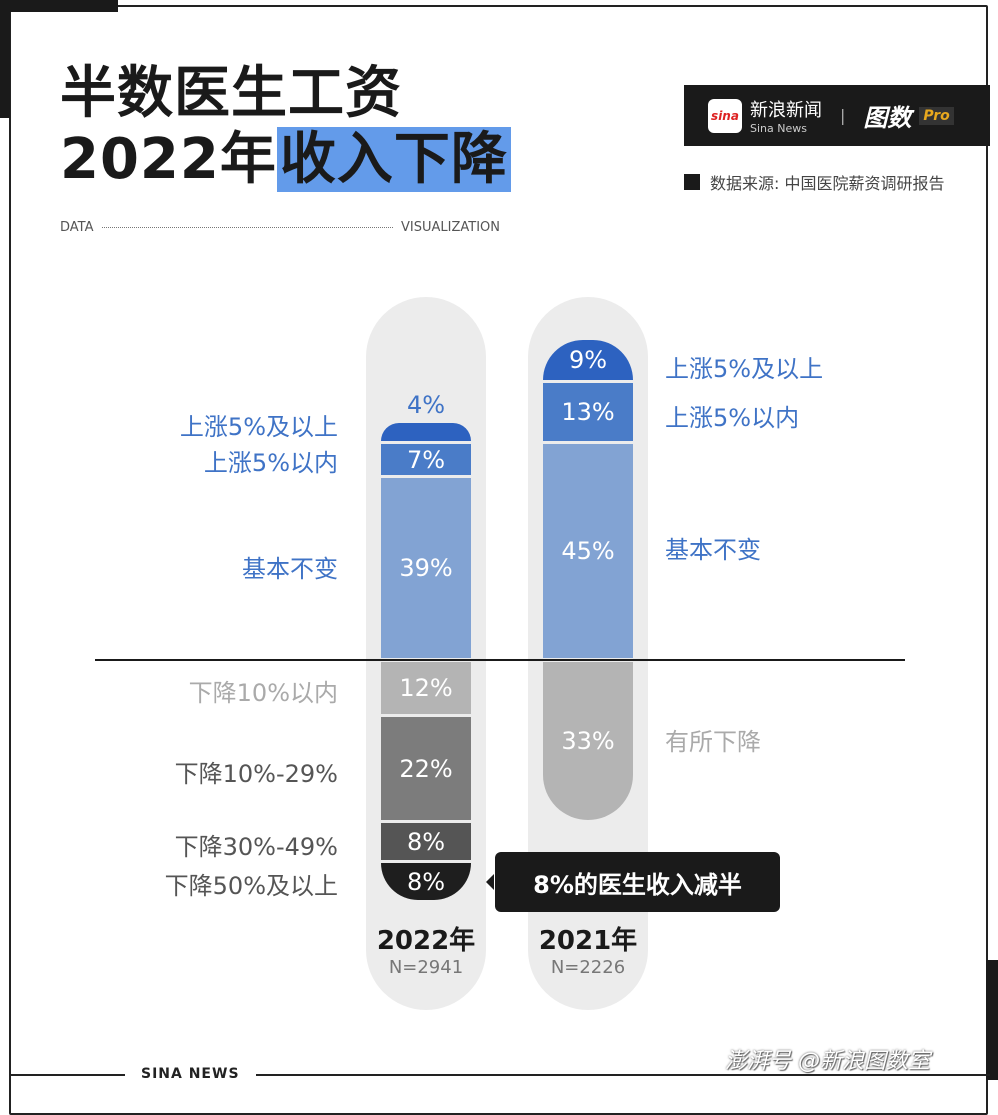 The height and width of the screenshot is (1115, 998). I want to click on sample-size: N=2226, so click(588, 967).